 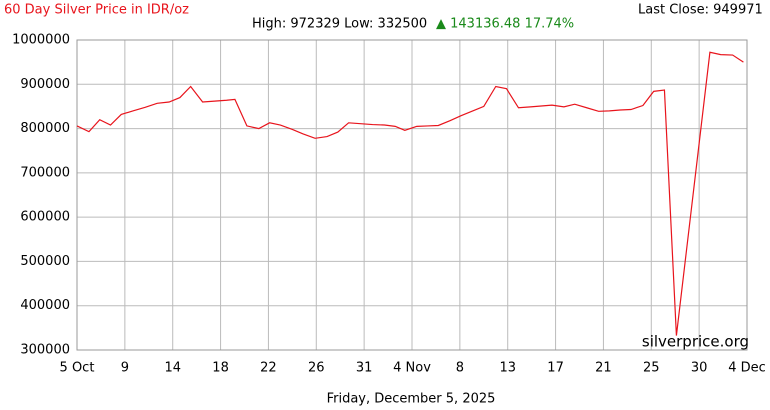 I want to click on x-tick-label: 13, so click(x=507, y=368).